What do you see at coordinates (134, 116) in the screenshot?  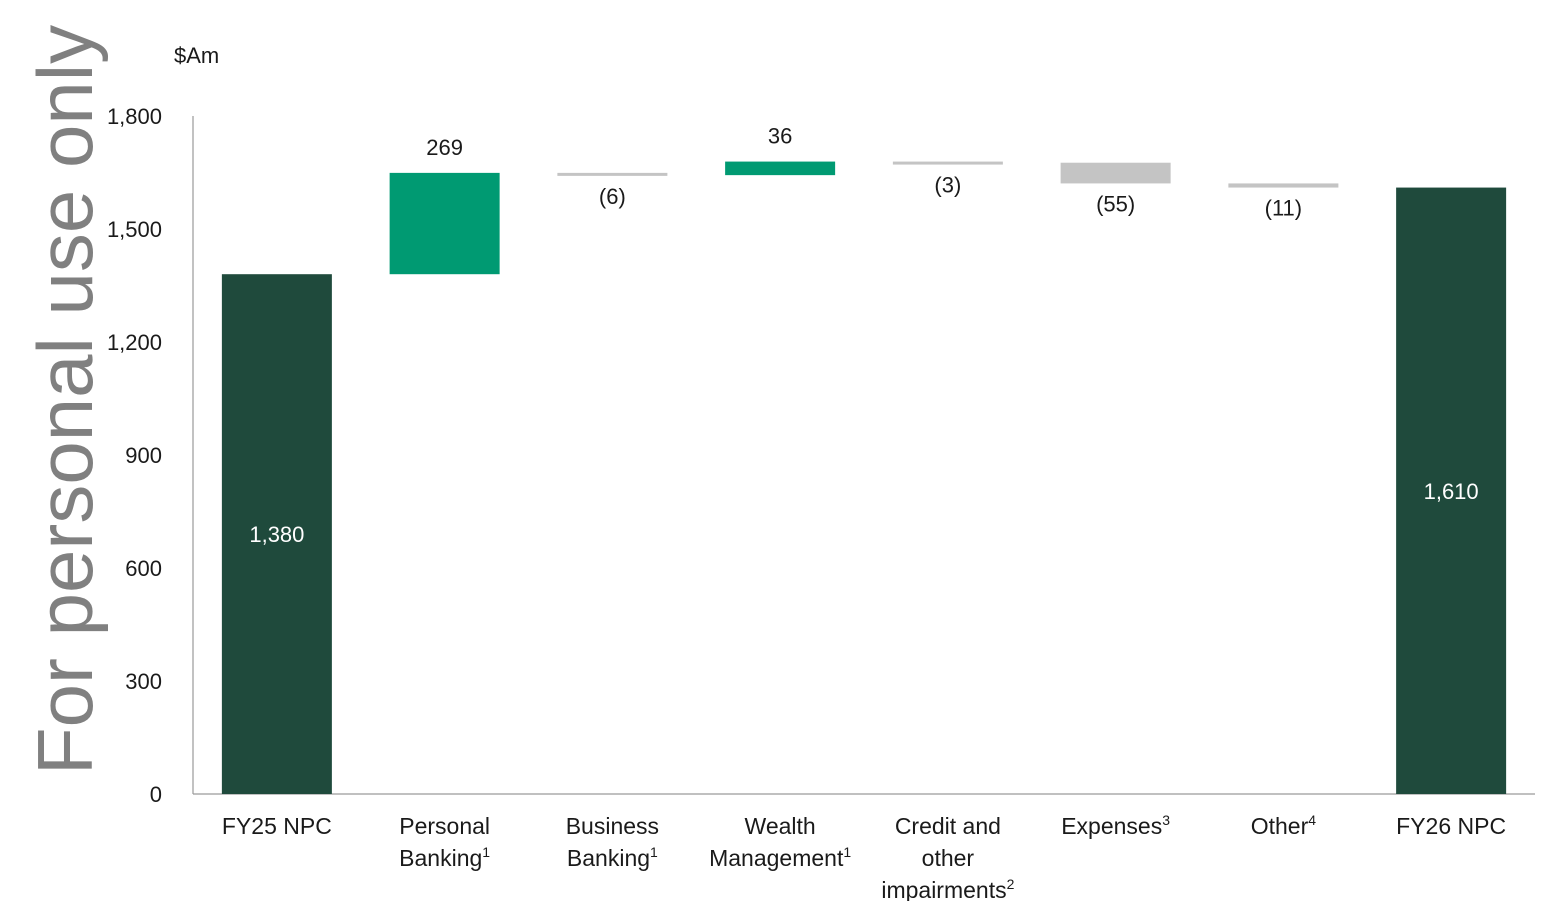 I see `y-tick-label: 1,800` at bounding box center [134, 116].